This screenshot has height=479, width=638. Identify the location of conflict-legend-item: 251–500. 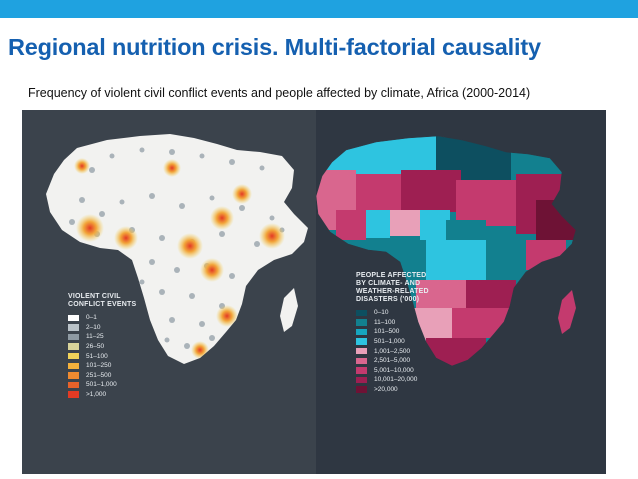
(102, 376).